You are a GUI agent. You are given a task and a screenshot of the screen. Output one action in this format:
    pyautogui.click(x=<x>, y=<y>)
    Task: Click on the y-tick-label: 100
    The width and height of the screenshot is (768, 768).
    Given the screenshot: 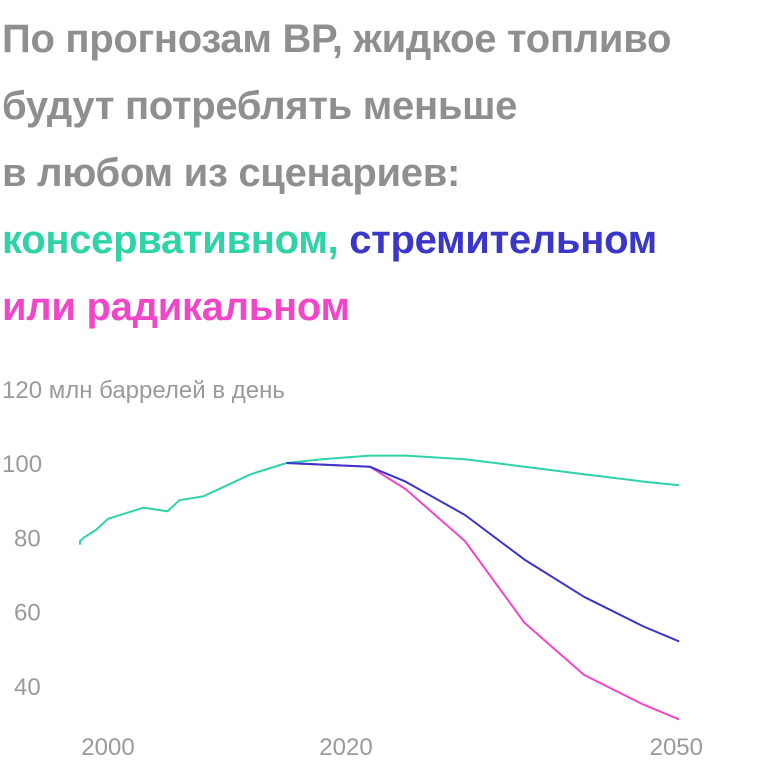 What is the action you would take?
    pyautogui.click(x=22, y=464)
    